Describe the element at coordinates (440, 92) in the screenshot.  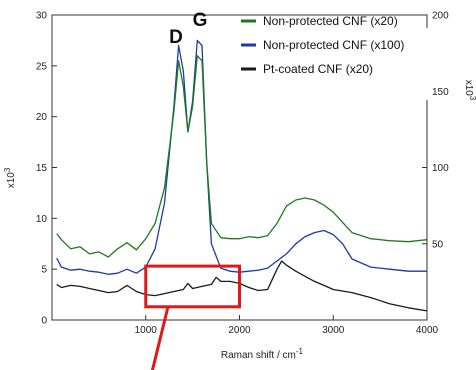
I see `y-right-tick-label: 150` at that location.